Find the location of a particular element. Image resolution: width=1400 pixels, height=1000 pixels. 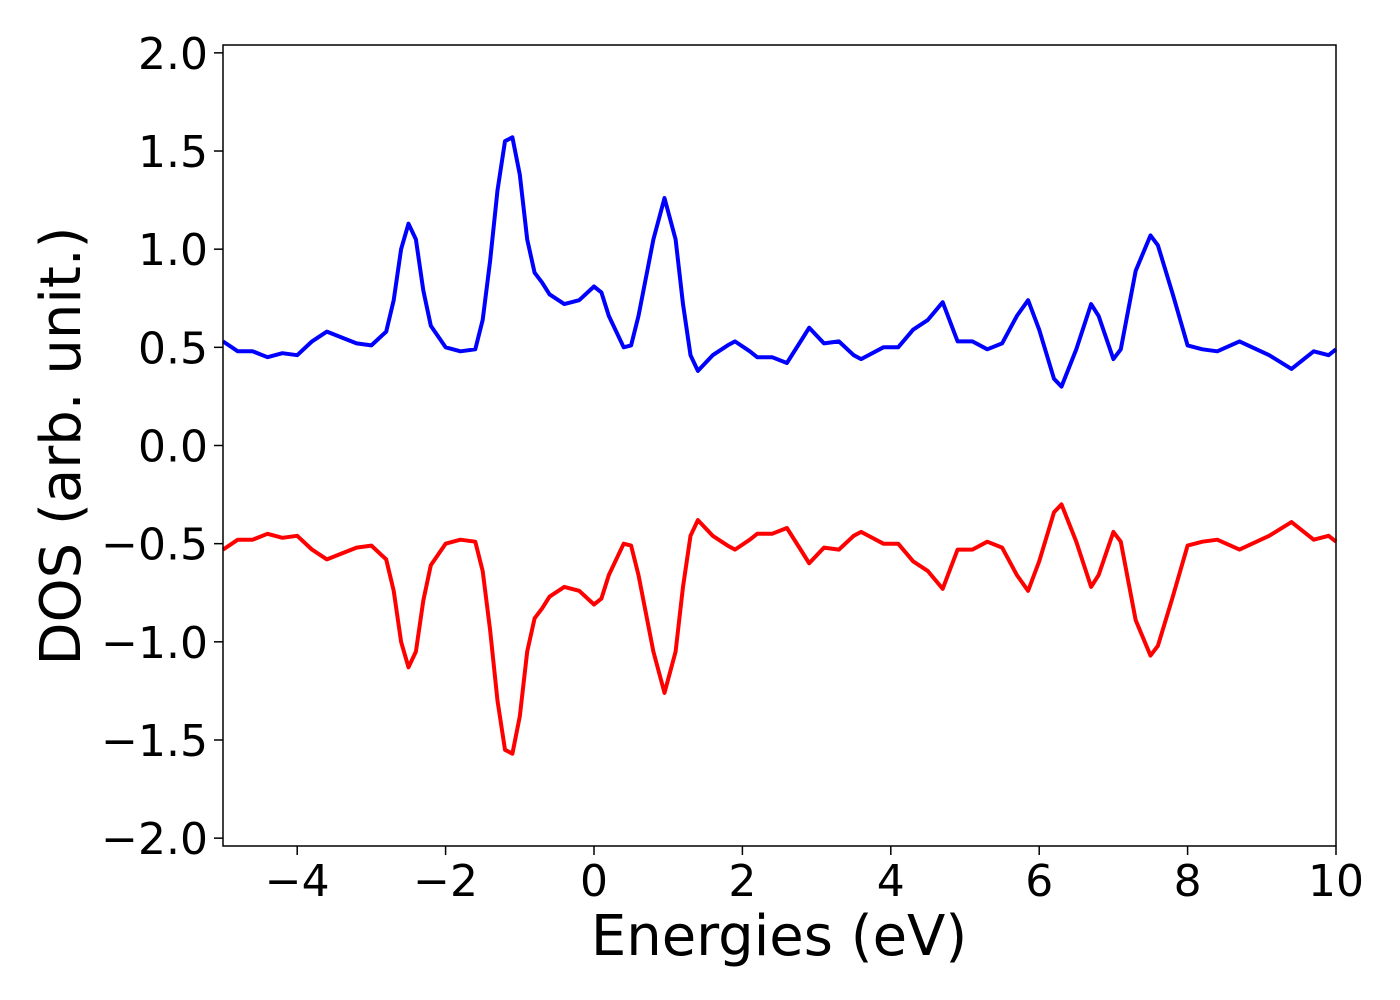

y-tick-label: 0.5 is located at coordinates (173, 348).